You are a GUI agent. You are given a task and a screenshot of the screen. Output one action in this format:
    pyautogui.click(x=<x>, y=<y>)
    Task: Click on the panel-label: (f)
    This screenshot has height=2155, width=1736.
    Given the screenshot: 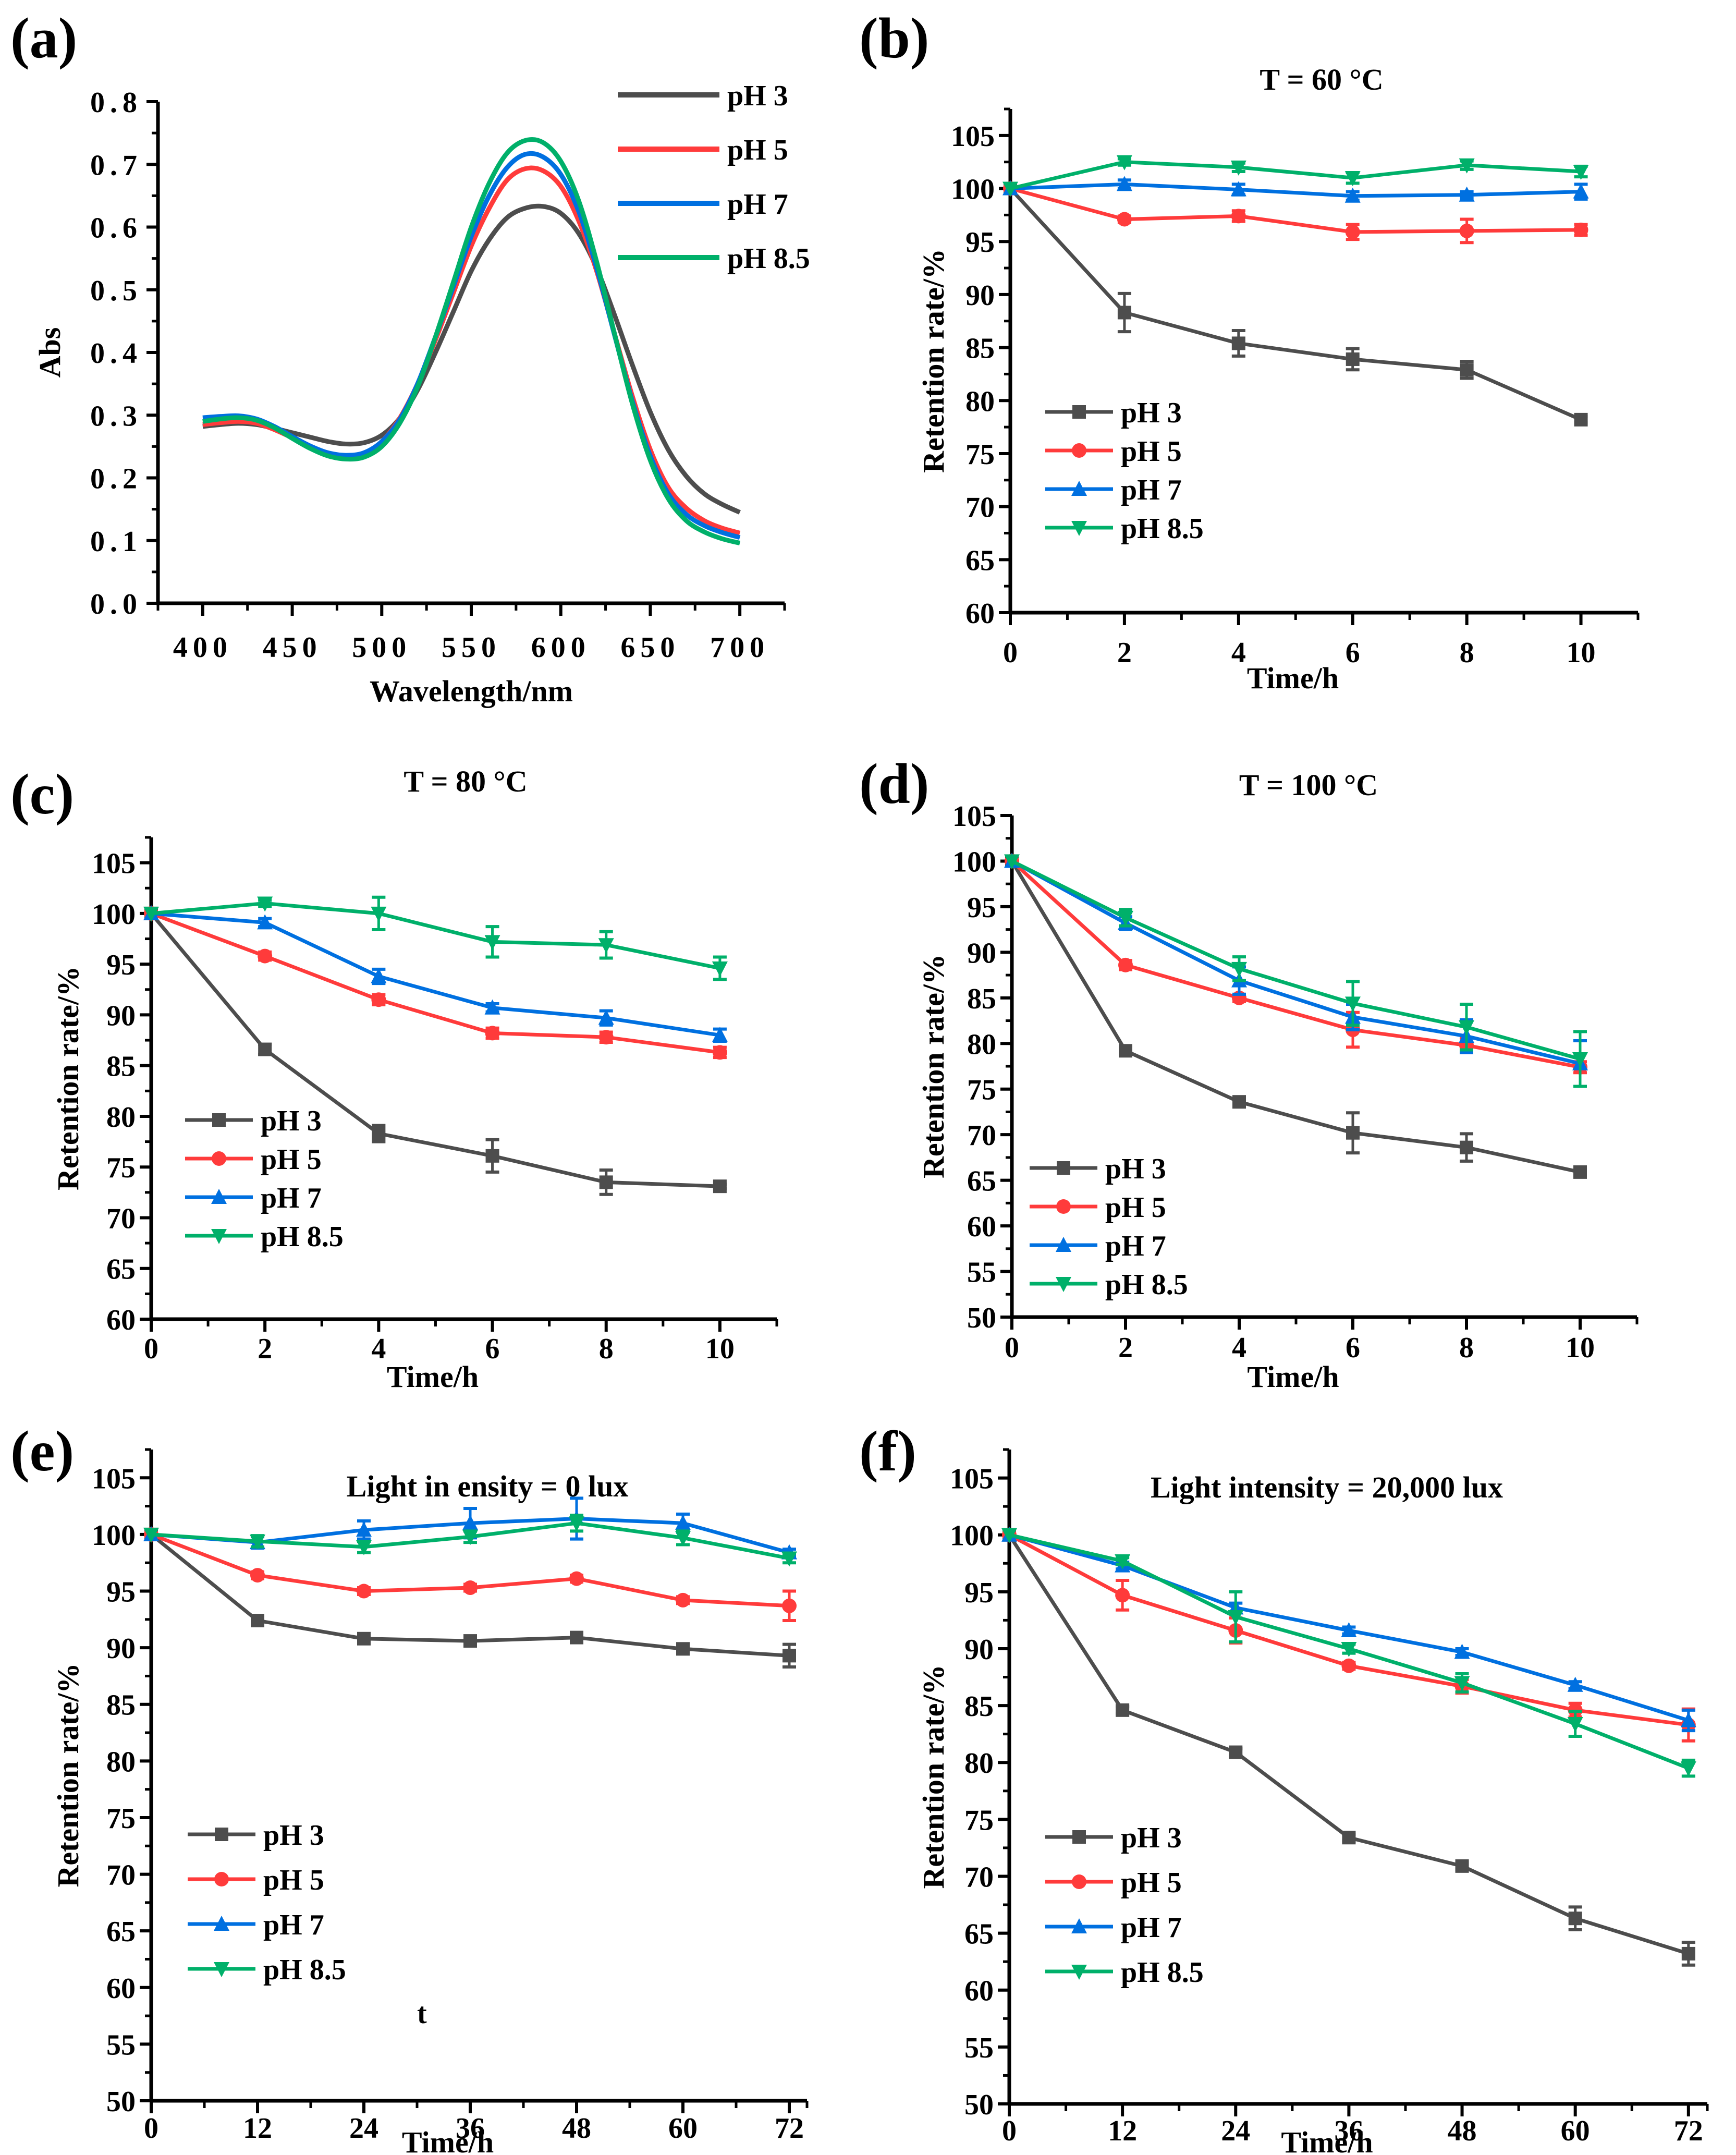 What is the action you would take?
    pyautogui.click(x=888, y=1451)
    